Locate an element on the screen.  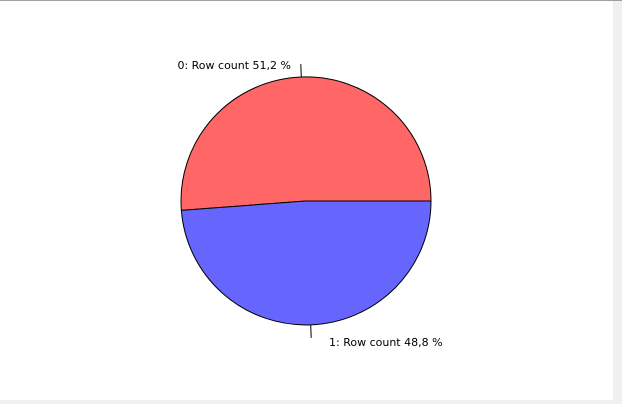
right-panel-edge is located at coordinates (617, 202).